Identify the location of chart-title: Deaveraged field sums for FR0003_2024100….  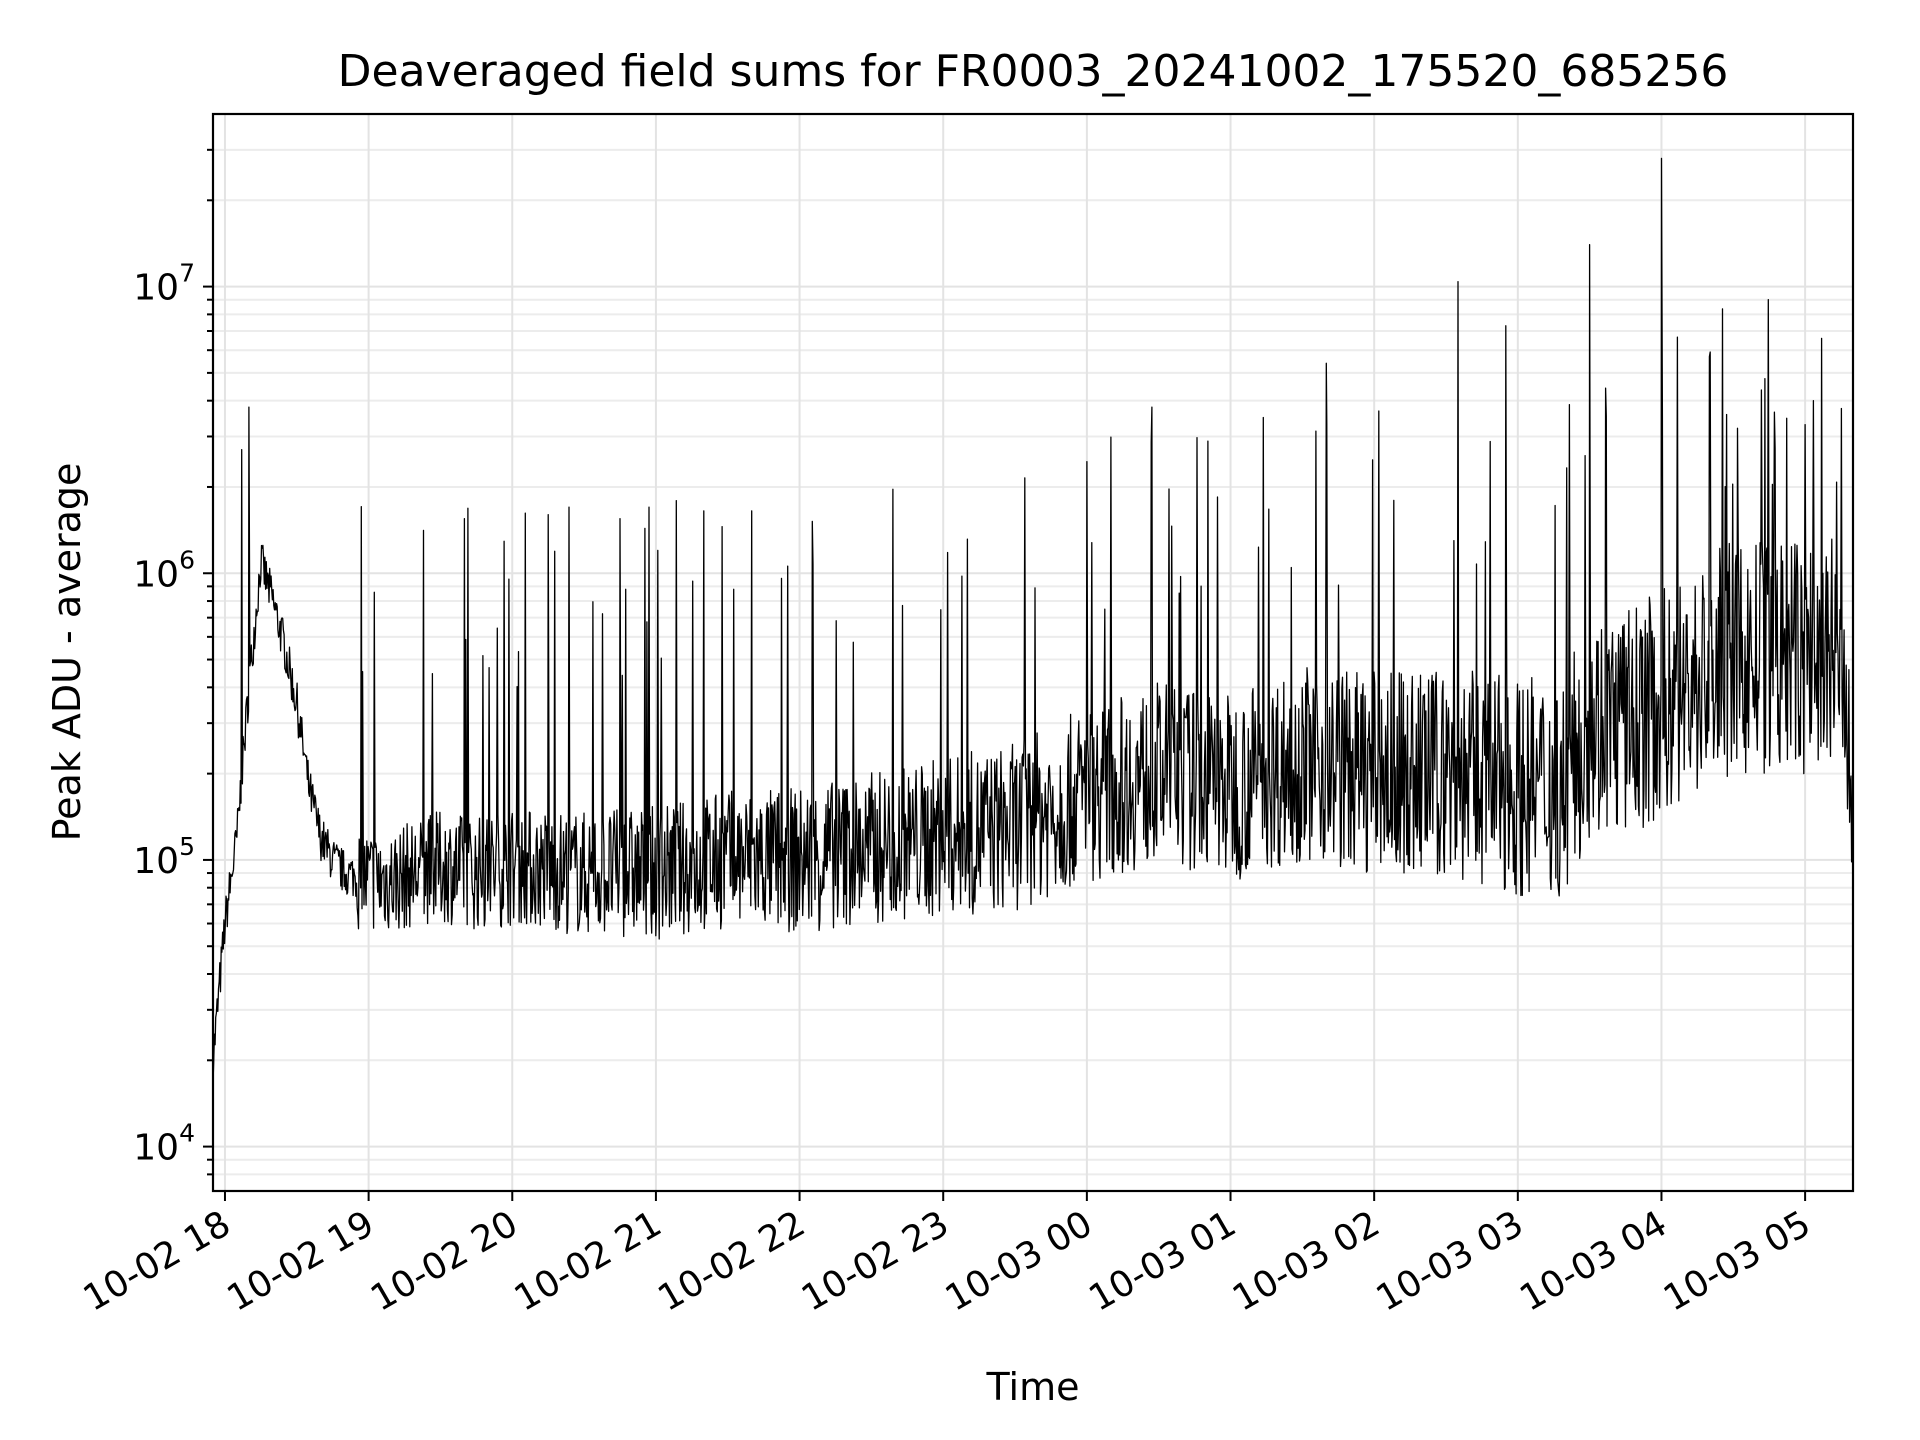
(1033, 71).